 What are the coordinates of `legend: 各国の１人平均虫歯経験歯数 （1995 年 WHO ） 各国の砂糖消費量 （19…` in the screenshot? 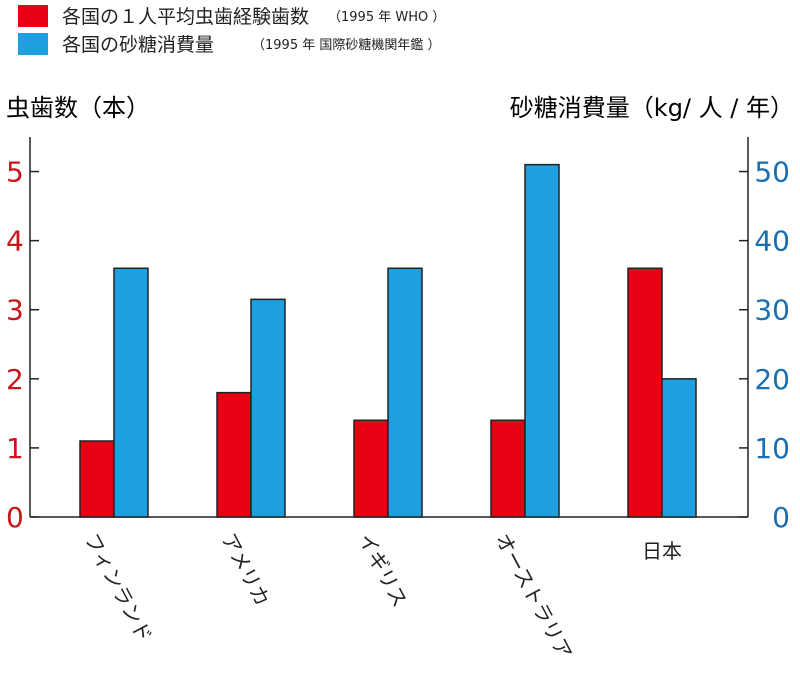 It's located at (231, 30).